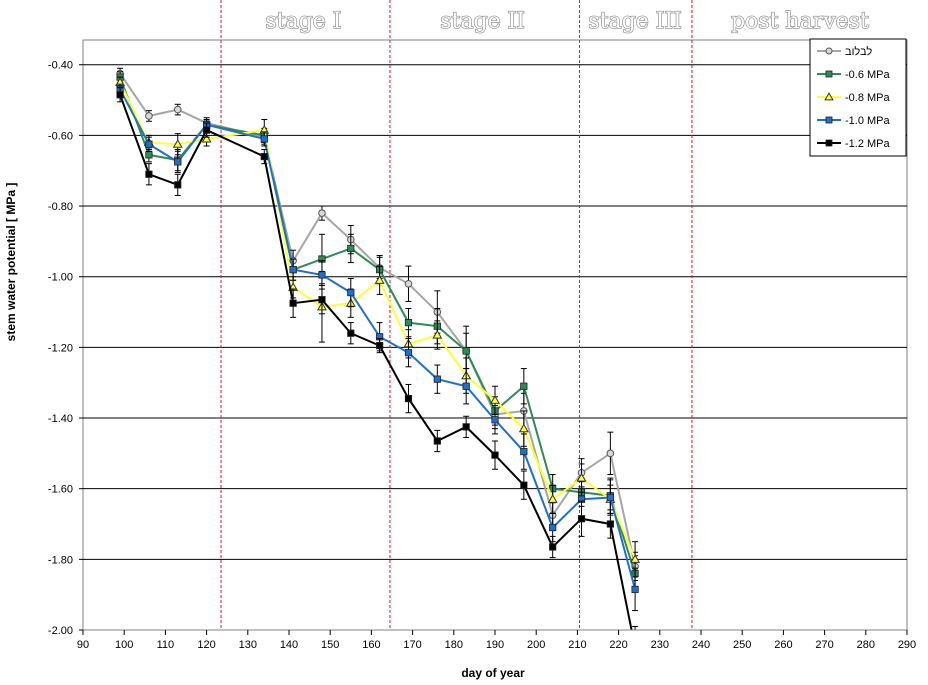 The height and width of the screenshot is (685, 928). Describe the element at coordinates (618, 645) in the screenshot. I see `x-tick-label: 220` at that location.